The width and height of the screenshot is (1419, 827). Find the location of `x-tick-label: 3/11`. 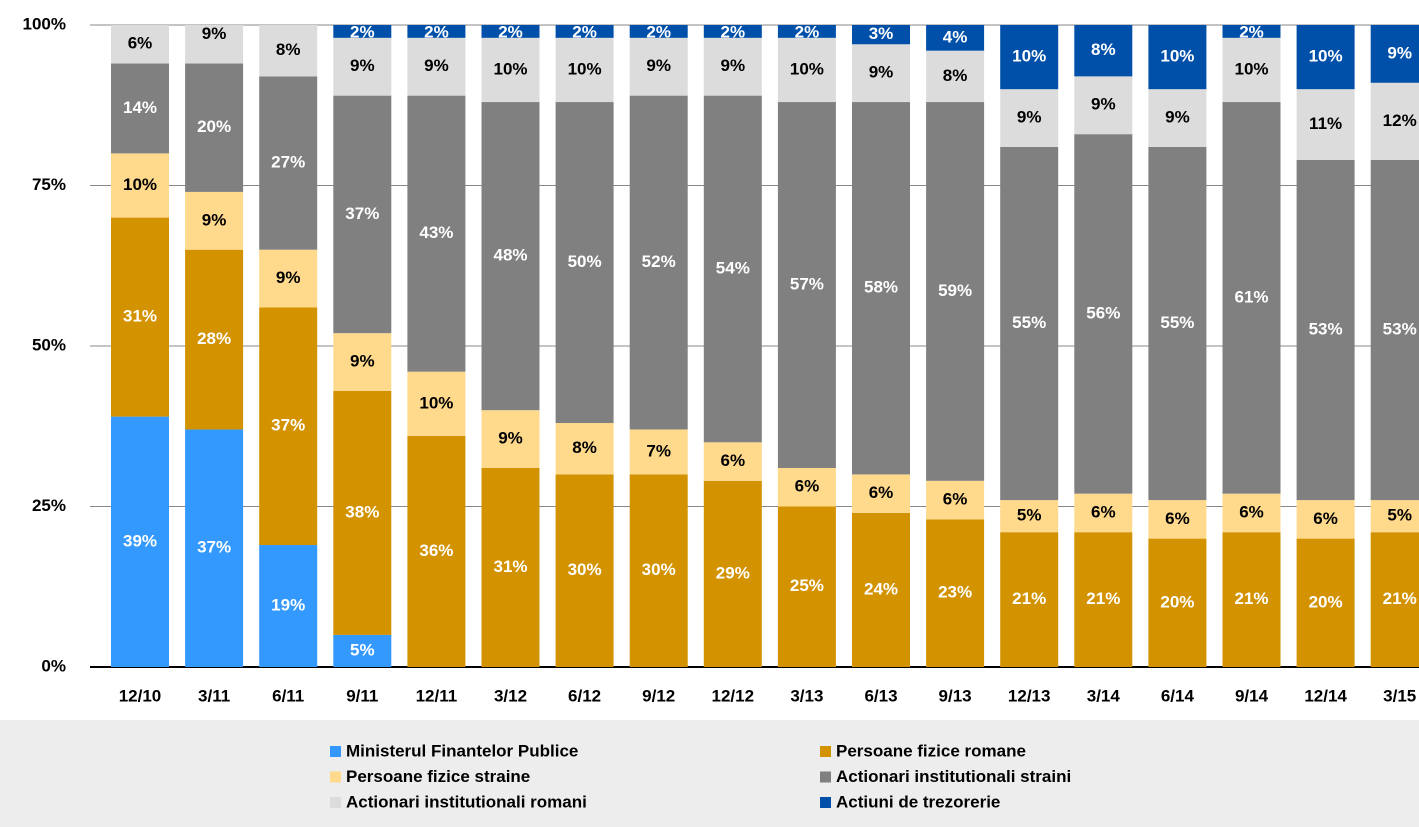

x-tick-label: 3/11 is located at coordinates (214, 695).